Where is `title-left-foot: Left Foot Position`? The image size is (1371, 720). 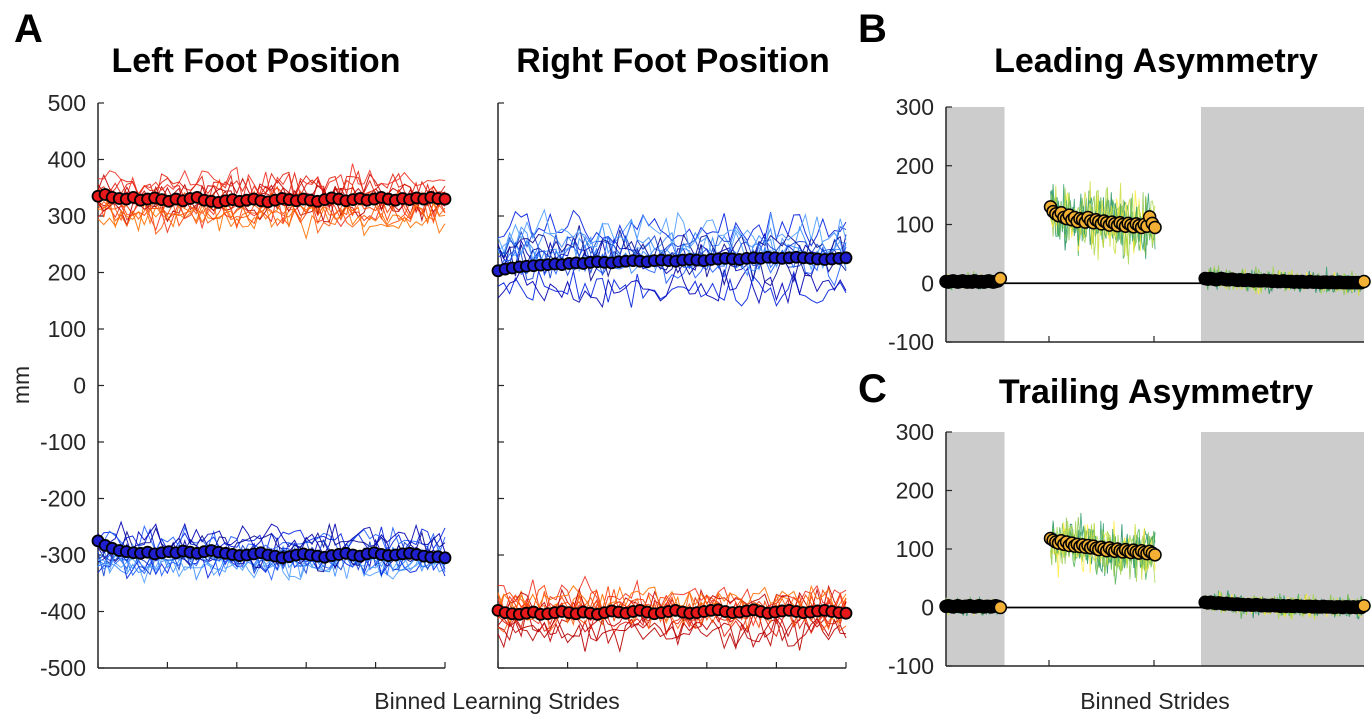 title-left-foot: Left Foot Position is located at coordinates (256, 61).